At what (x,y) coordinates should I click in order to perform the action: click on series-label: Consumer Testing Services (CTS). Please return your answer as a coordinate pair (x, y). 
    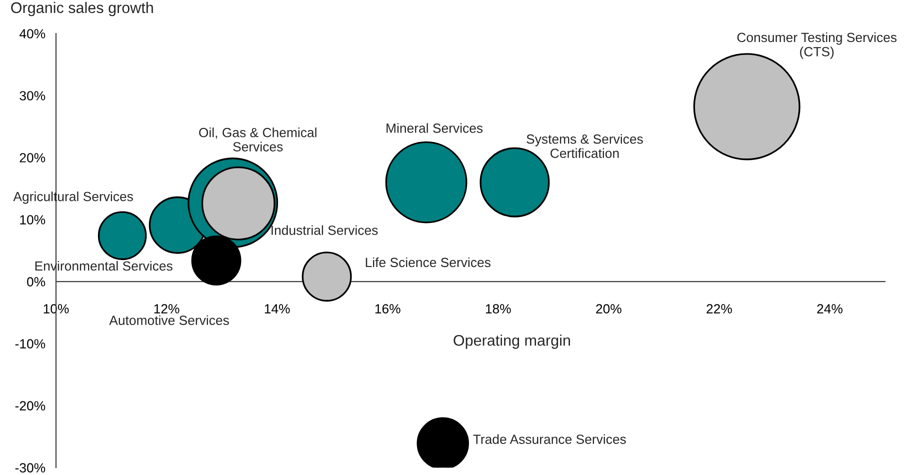
    Looking at the image, I should click on (817, 45).